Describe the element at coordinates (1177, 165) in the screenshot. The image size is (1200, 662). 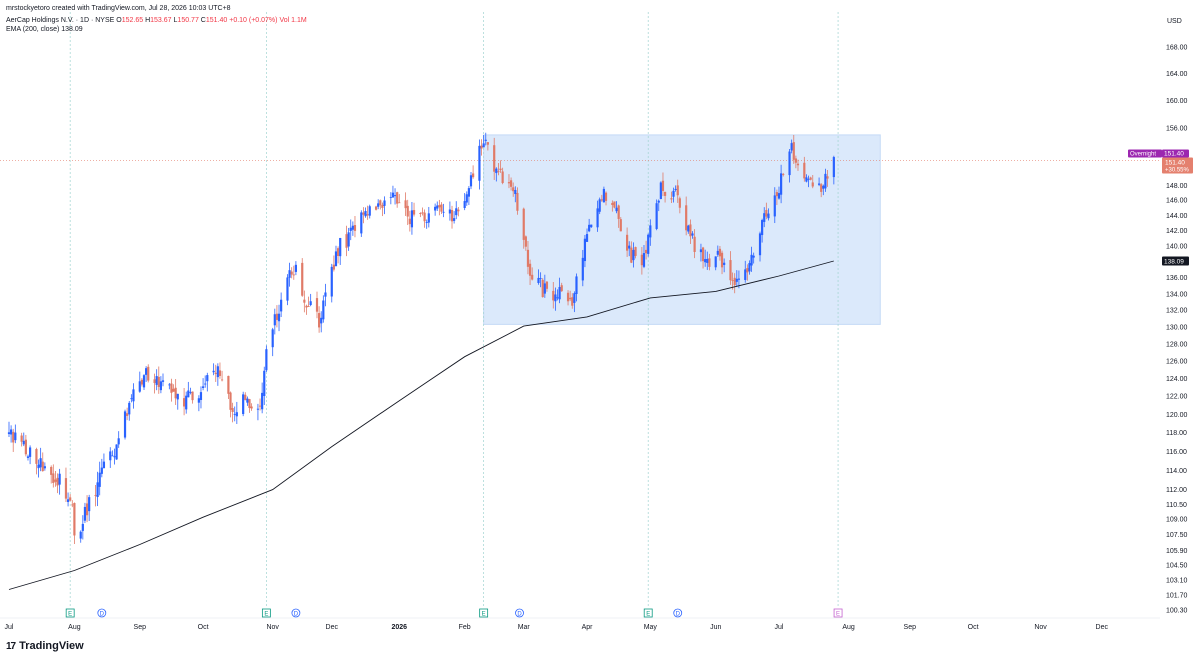
I see `last-price-tag` at that location.